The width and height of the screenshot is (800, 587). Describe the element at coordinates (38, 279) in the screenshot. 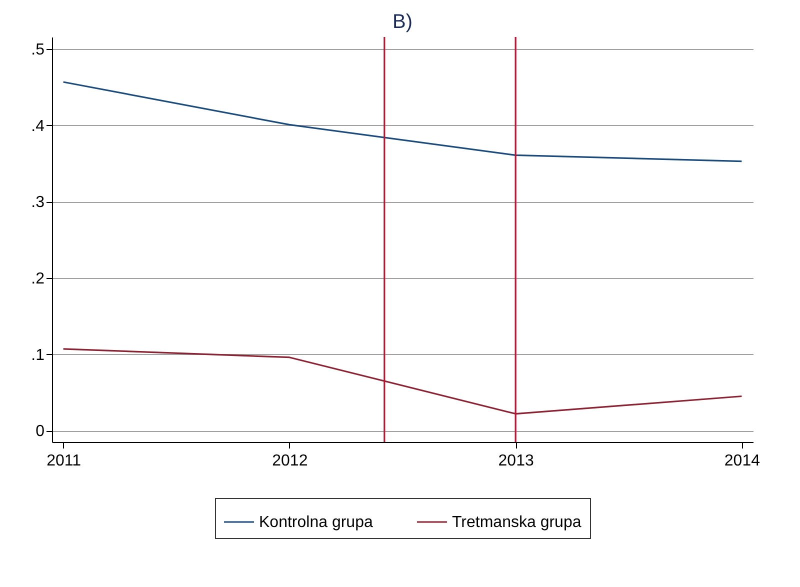

I see `y-tick-label: .2` at that location.